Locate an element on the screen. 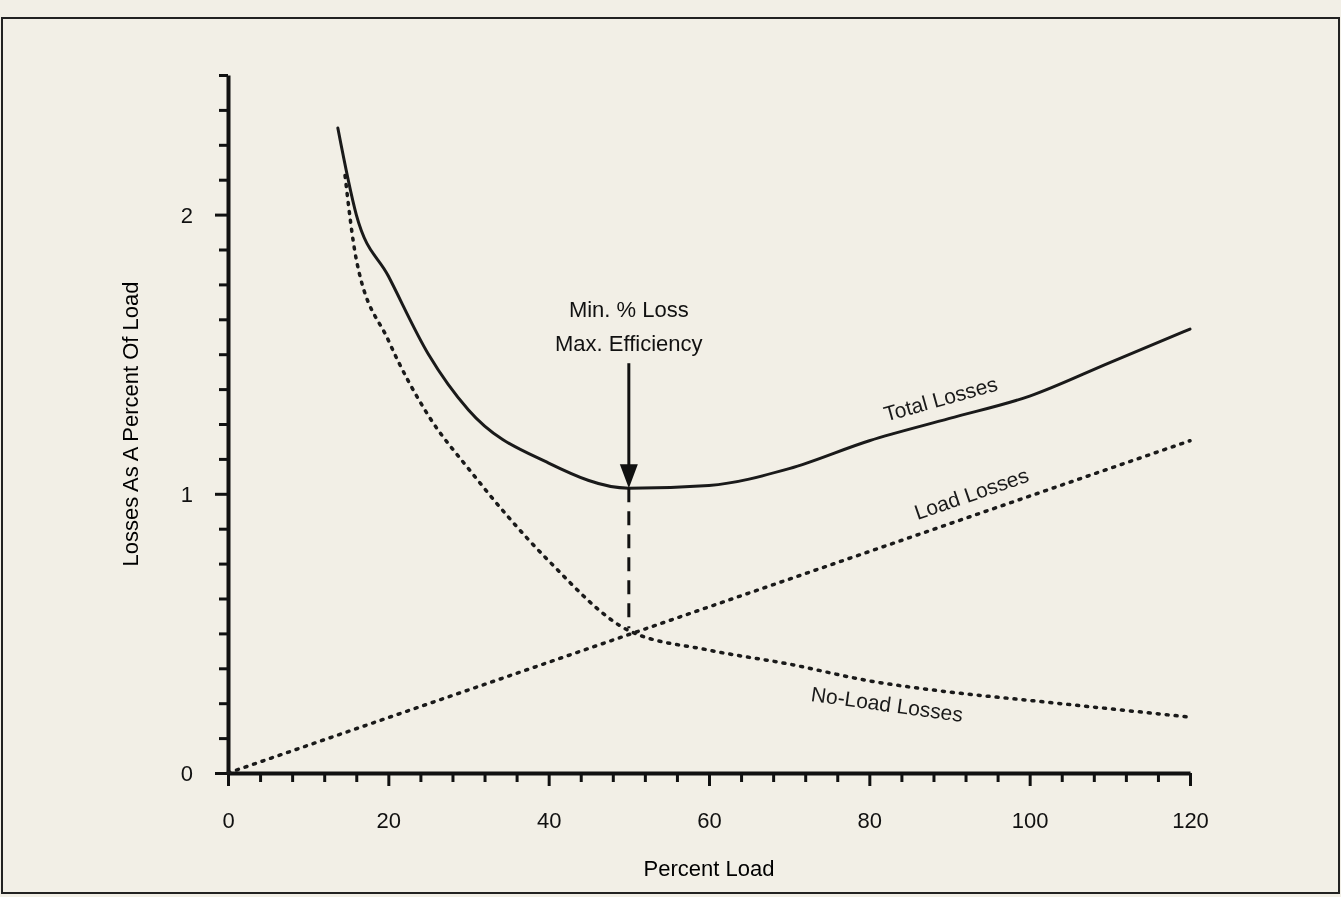 This screenshot has height=897, width=1341. x-tick-label: 120 is located at coordinates (1190, 820).